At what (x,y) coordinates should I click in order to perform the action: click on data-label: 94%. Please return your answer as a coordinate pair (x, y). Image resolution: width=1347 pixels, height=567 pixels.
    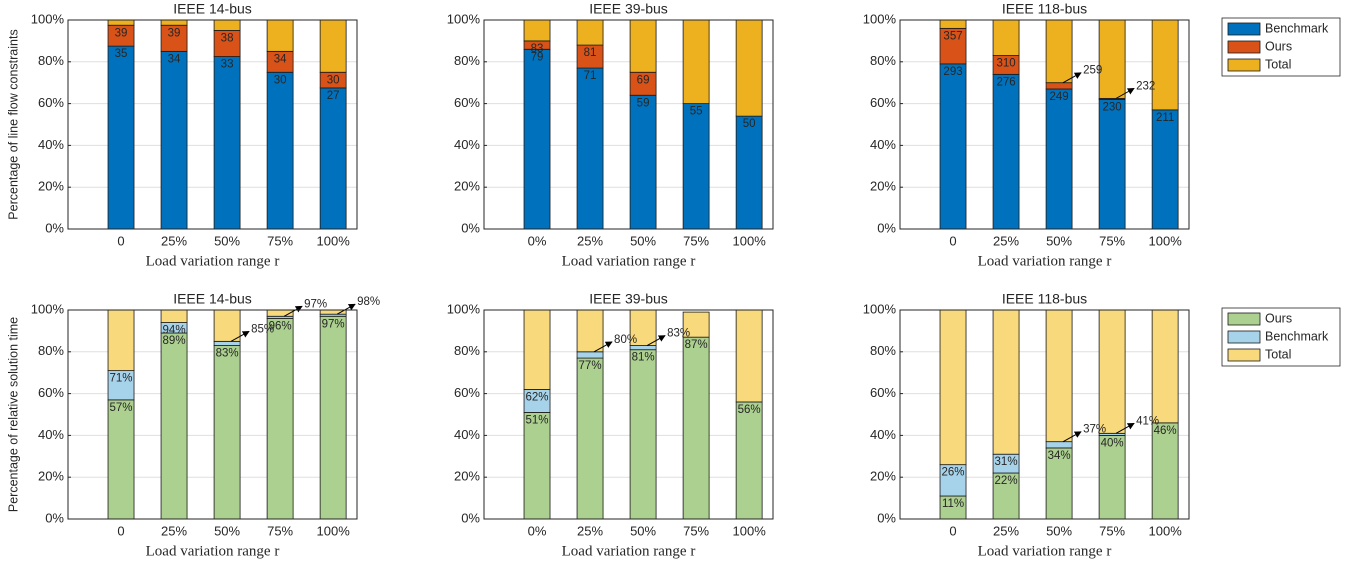
    Looking at the image, I should click on (174, 331).